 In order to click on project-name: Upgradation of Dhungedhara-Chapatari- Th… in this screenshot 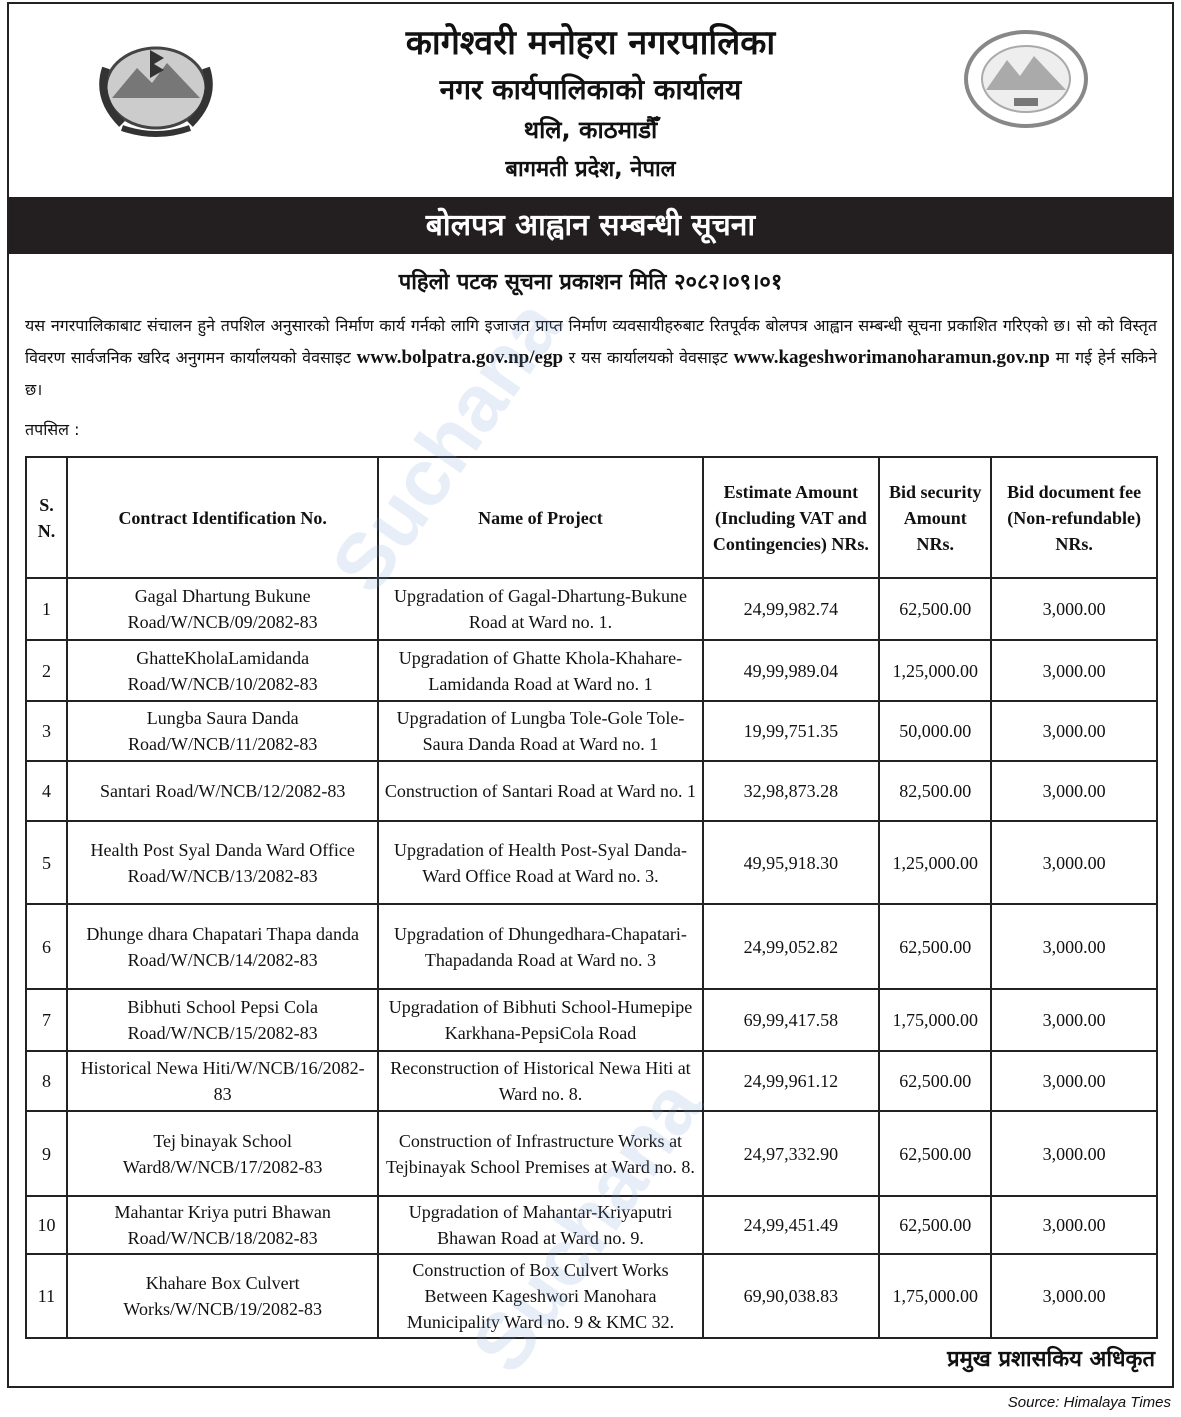, I will do `click(540, 946)`.